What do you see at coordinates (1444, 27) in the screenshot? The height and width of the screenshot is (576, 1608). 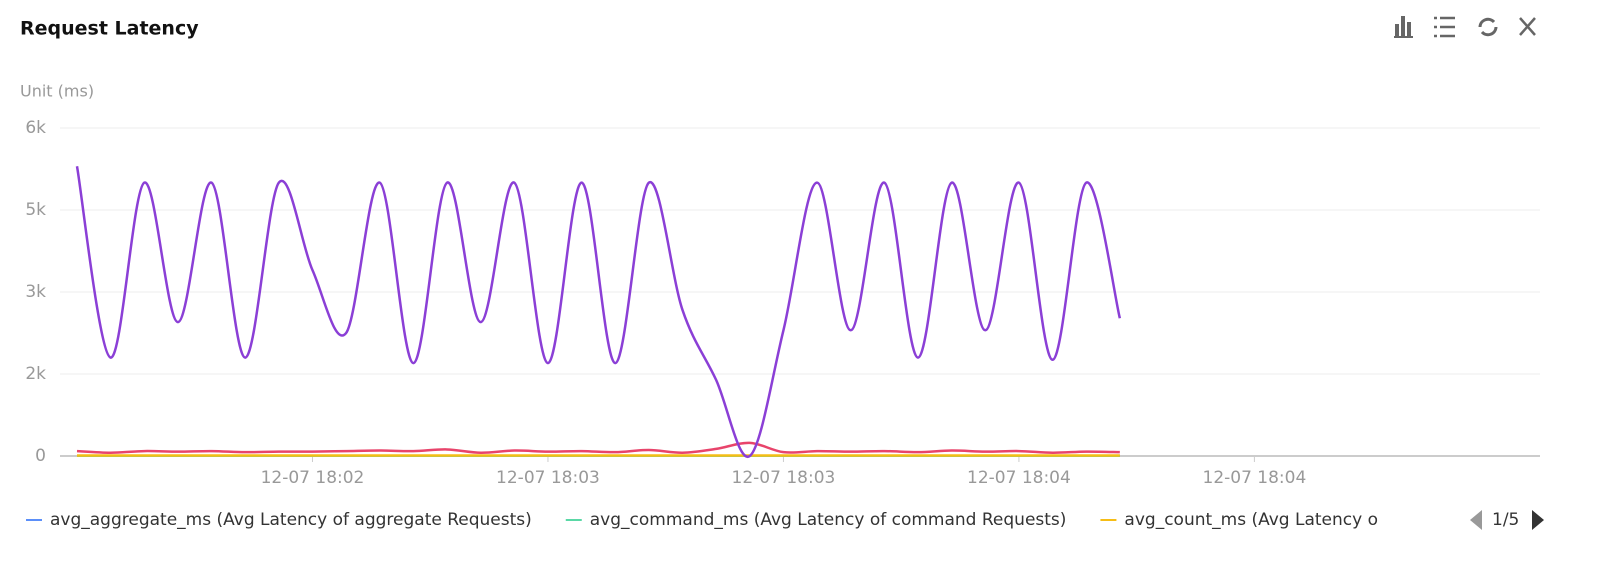 I see `list-icon` at bounding box center [1444, 27].